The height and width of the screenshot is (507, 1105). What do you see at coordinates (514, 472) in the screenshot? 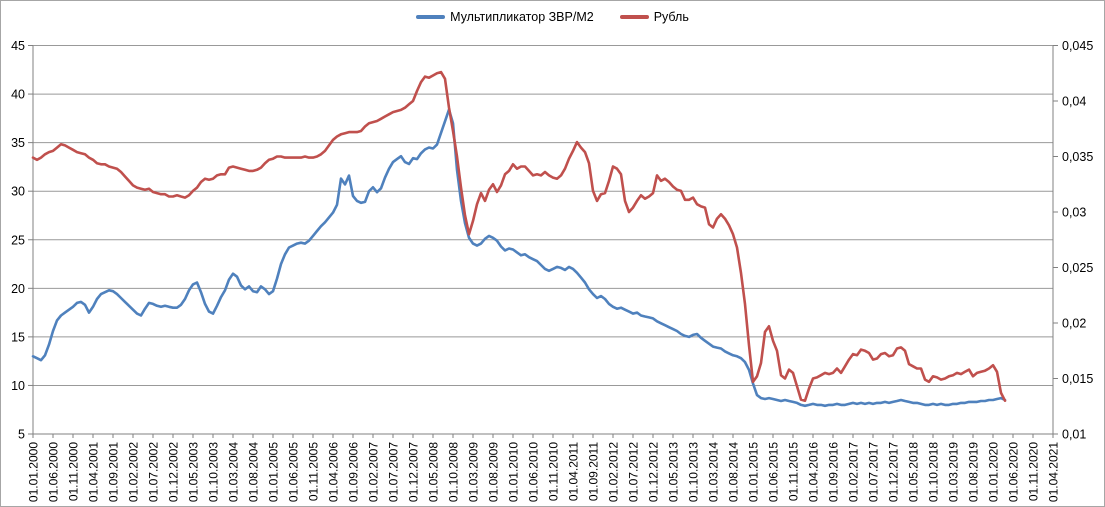
I see `x-axis-tick-label: 01.01.2010` at bounding box center [514, 472].